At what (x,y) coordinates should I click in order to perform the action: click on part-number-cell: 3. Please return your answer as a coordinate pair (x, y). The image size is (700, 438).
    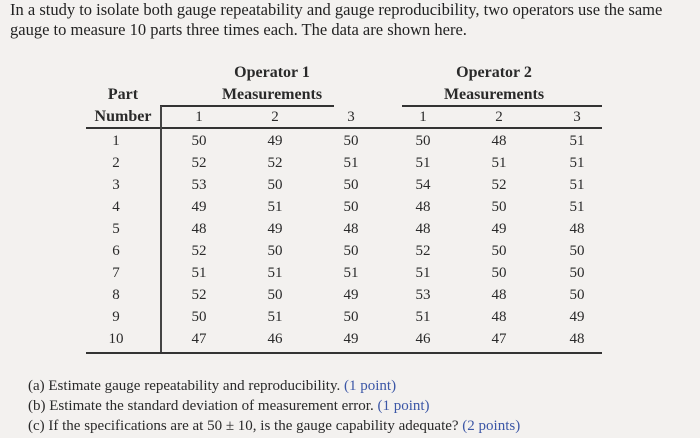
    Looking at the image, I should click on (116, 185).